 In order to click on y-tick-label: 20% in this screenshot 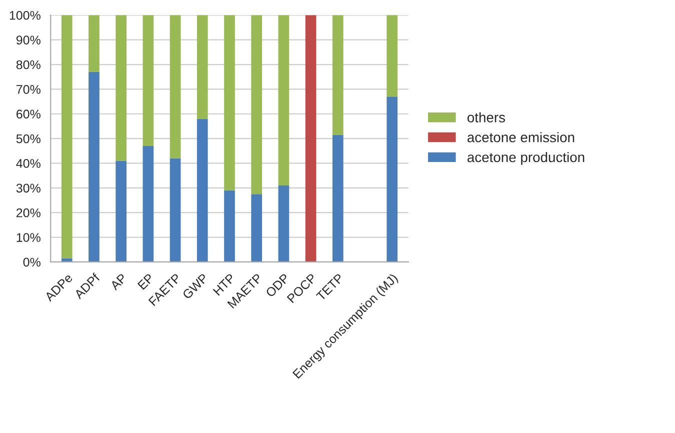, I will do `click(28, 213)`.